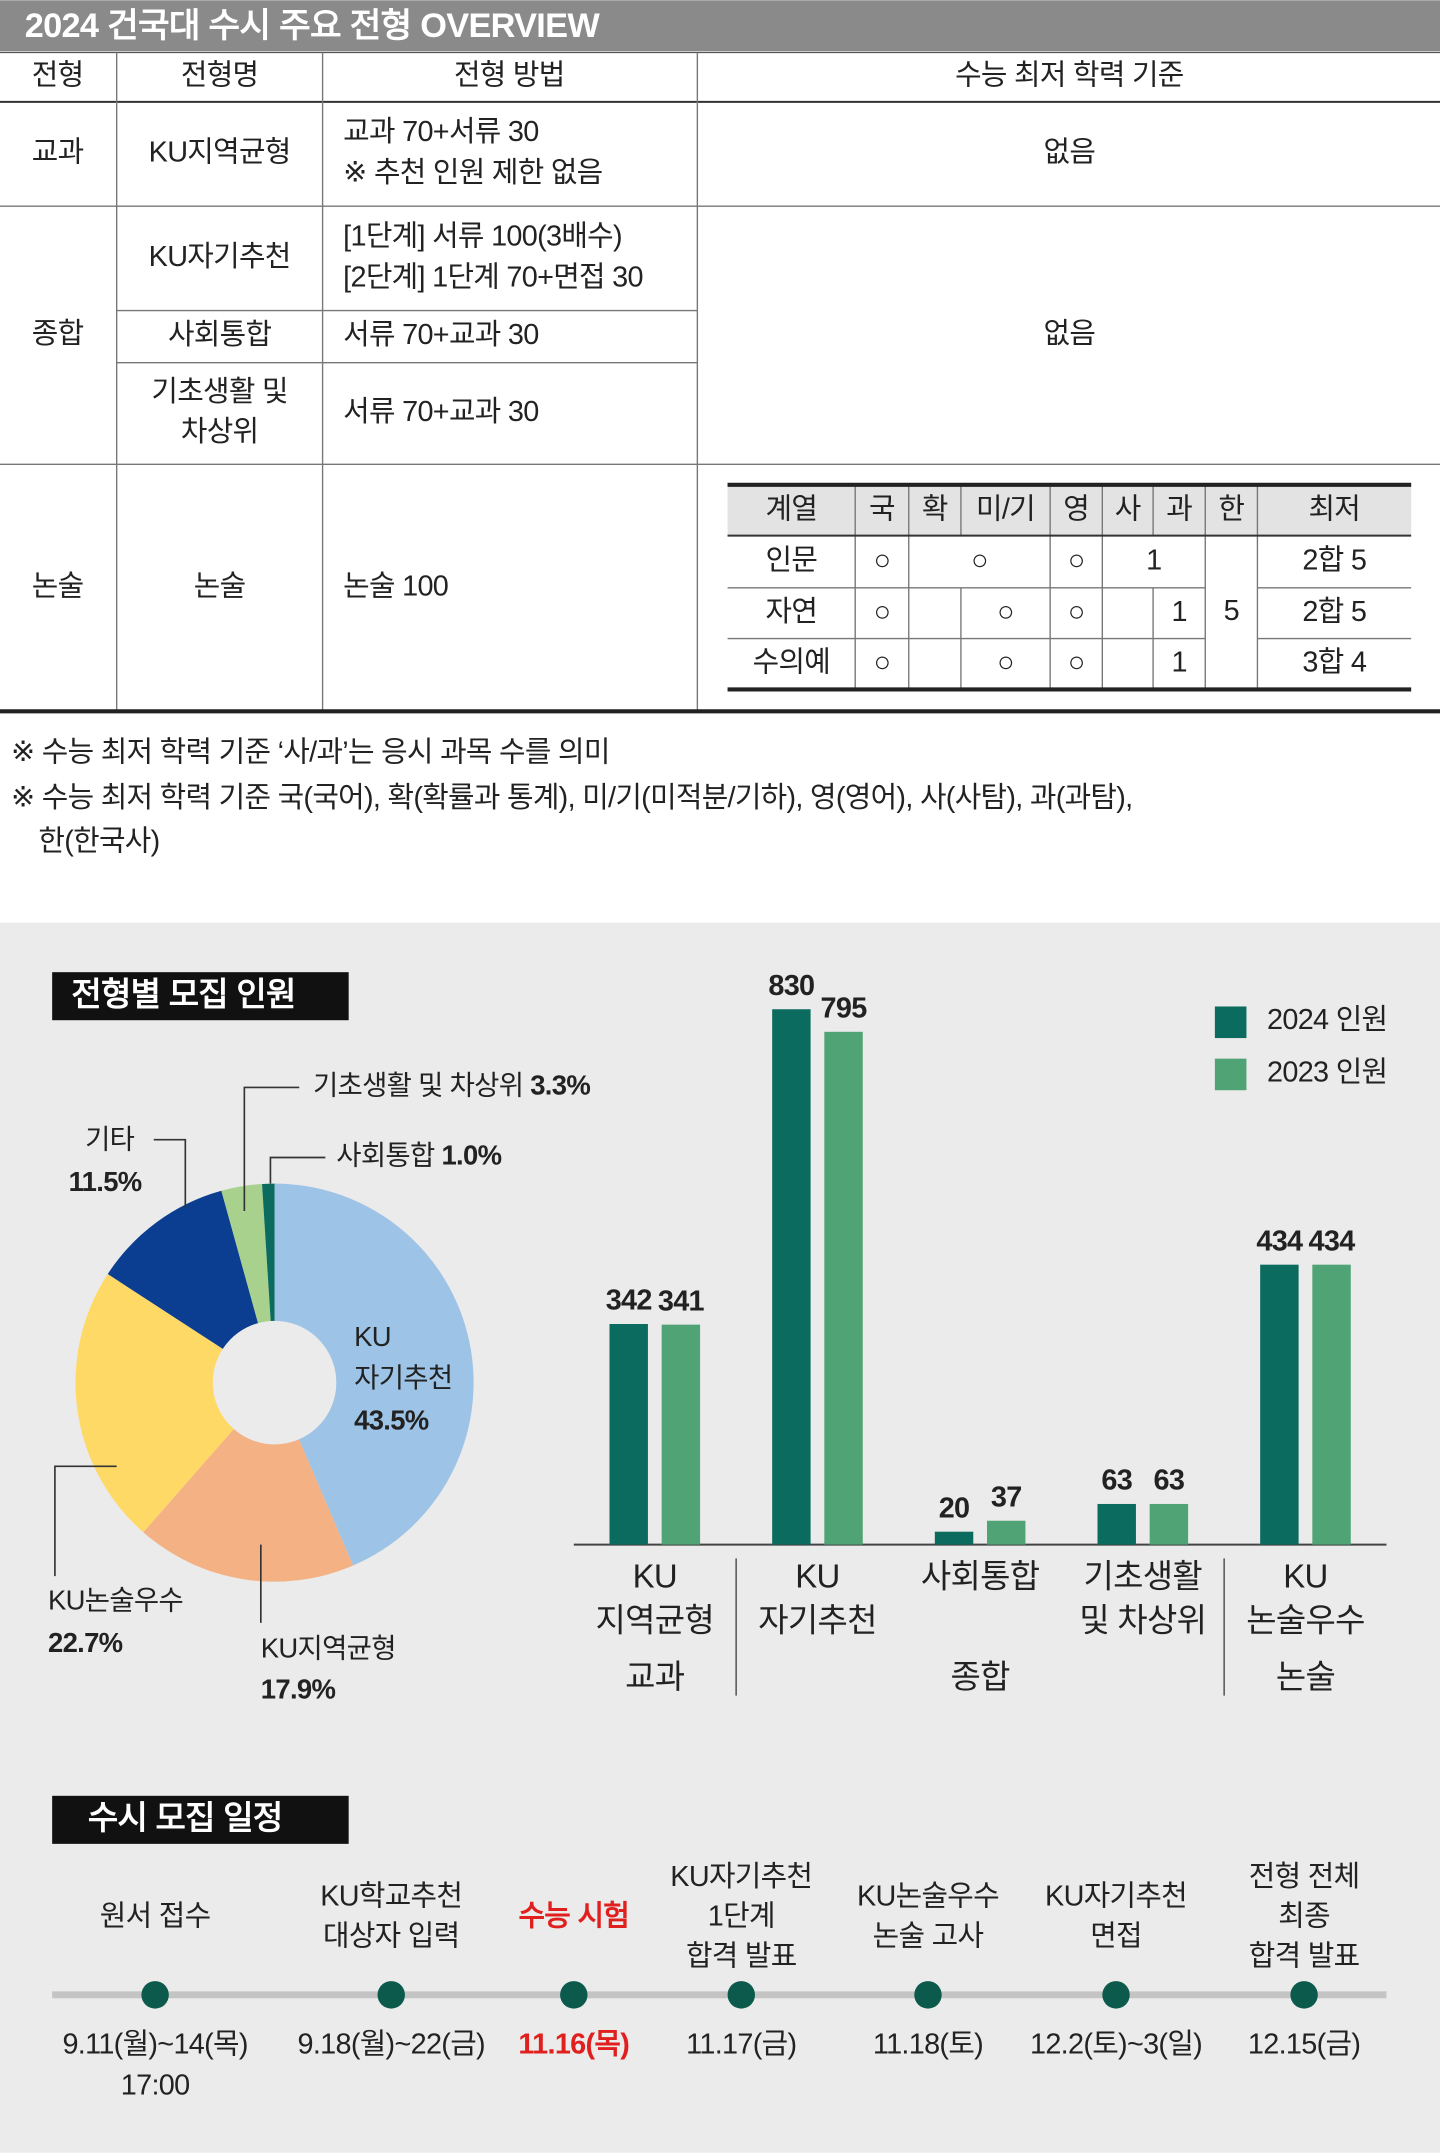  I want to click on footnote: ※ 수능 최저 학력 기준 ‘사/과’는 응시 과목 수를 의미, so click(310, 753).